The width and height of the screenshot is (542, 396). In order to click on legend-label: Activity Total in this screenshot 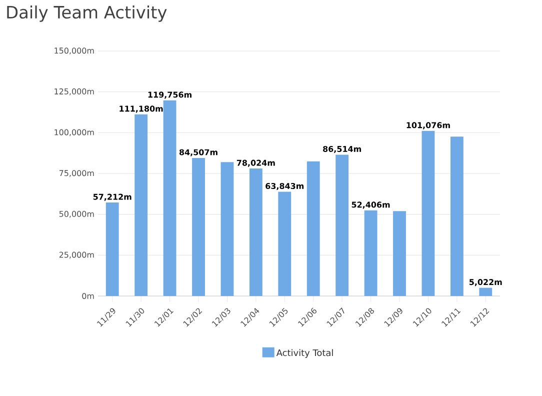, I will do `click(304, 353)`.